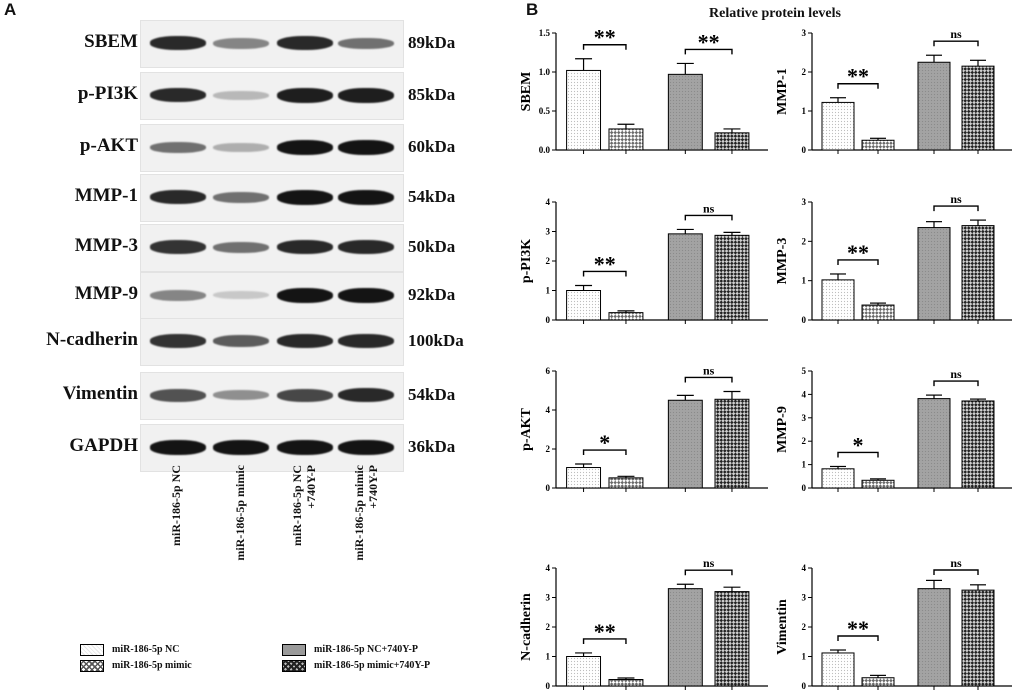 The image size is (1020, 696). Describe the element at coordinates (436, 340) in the screenshot. I see `blot-kda-label: 100kDa` at that location.